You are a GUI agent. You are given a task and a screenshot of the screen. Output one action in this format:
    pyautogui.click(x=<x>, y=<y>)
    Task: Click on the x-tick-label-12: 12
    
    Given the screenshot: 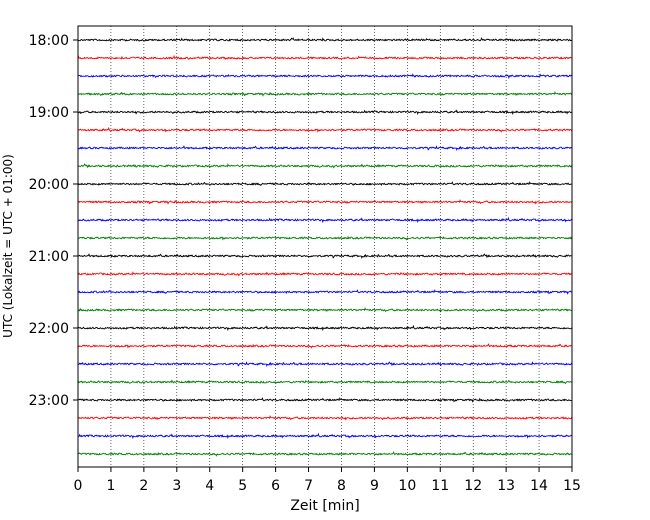 What is the action you would take?
    pyautogui.click(x=473, y=486)
    